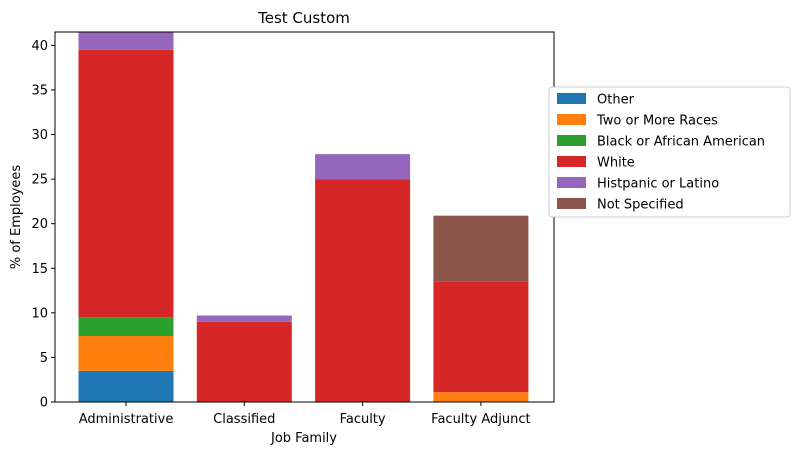 The width and height of the screenshot is (797, 459). I want to click on chart-title: Test Custom, so click(303, 18).